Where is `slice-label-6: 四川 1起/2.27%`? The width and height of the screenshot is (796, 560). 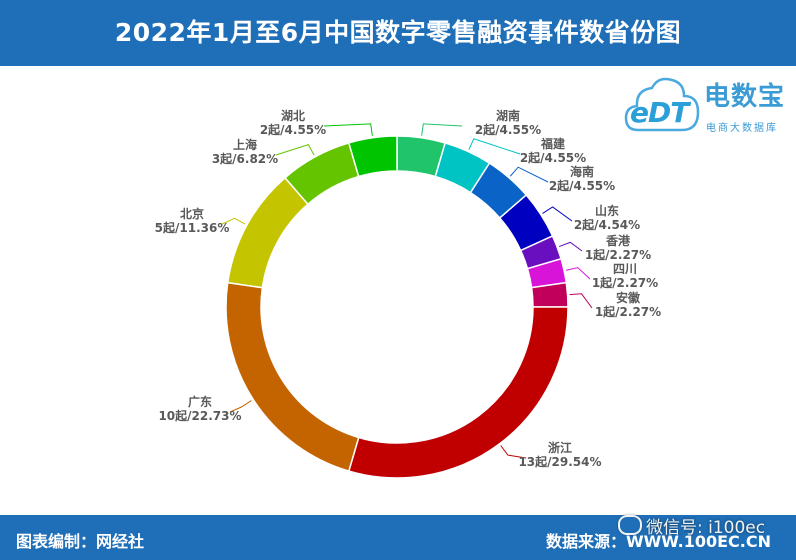 slice-label-6: 四川 1起/2.27% is located at coordinates (625, 276).